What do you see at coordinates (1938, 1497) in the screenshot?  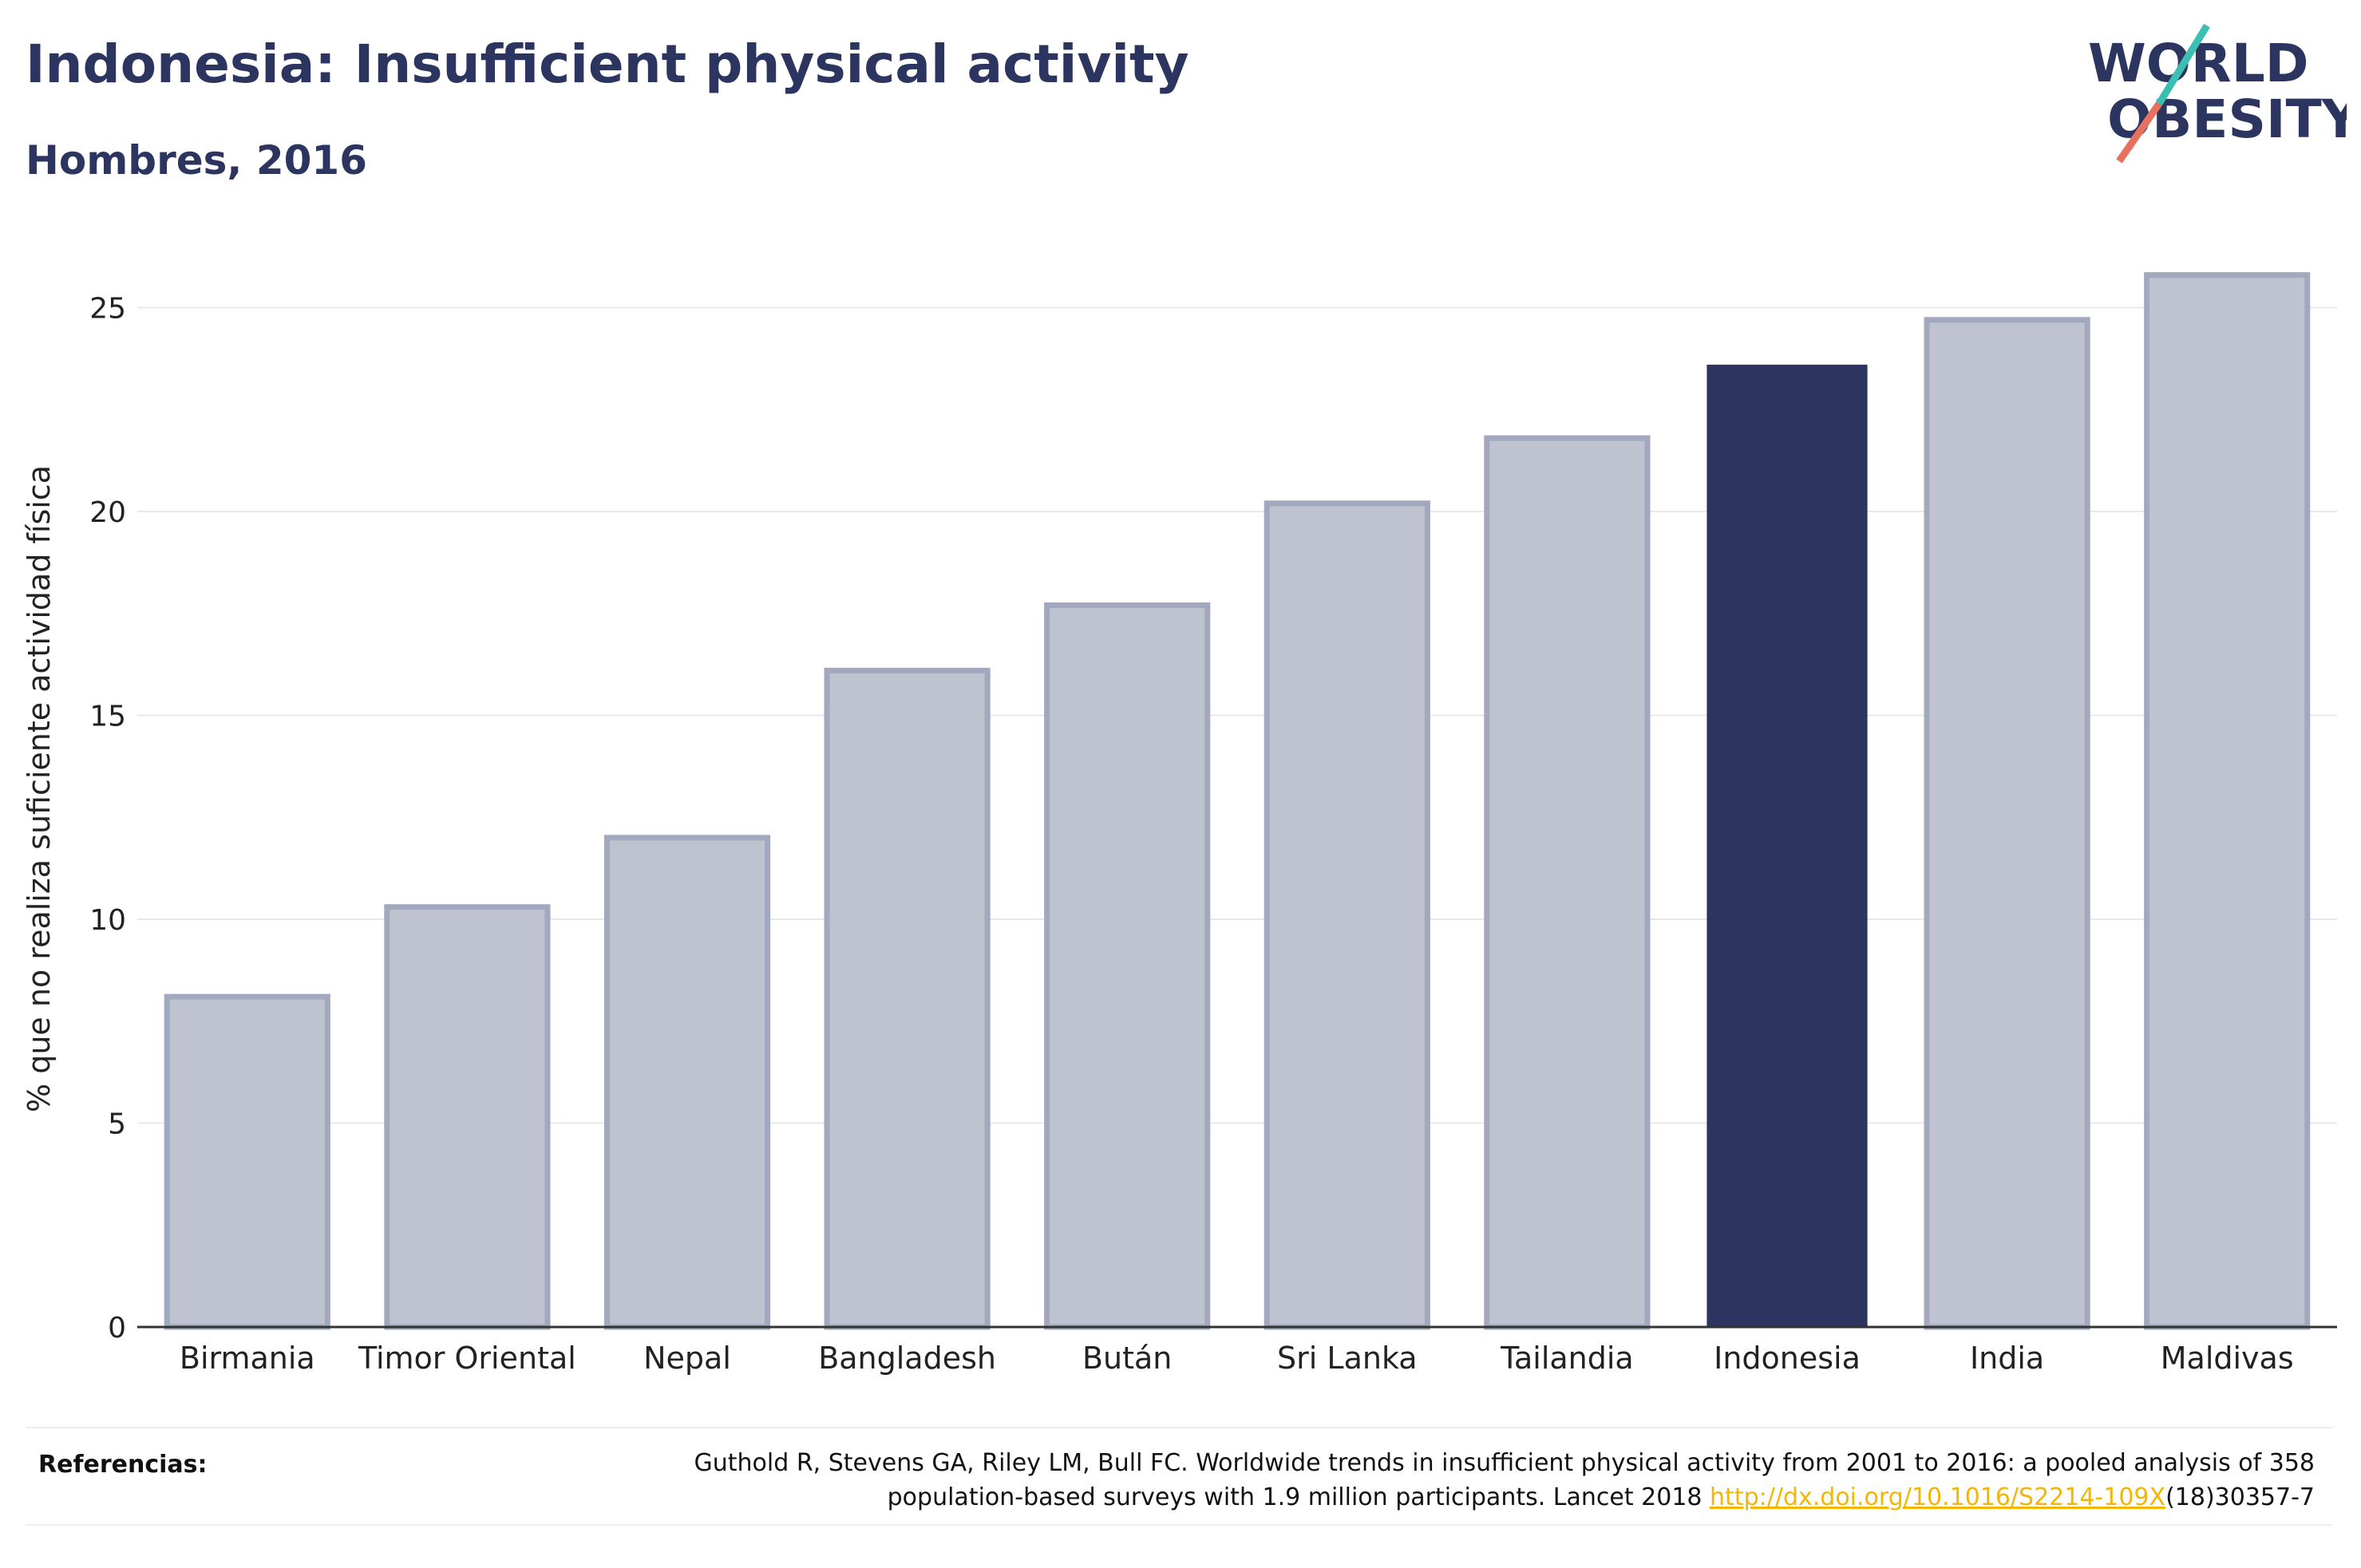 I see `references-doi-link: http://dx.doi.org/10.1016/S2214-109X` at bounding box center [1938, 1497].